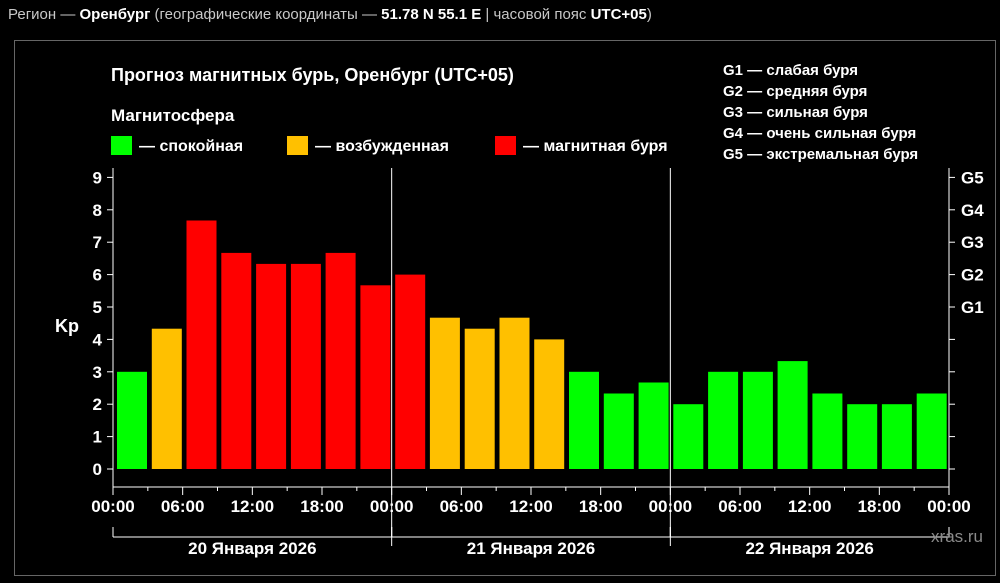 This screenshot has height=583, width=1000. What do you see at coordinates (97, 372) in the screenshot?
I see `y-tick-label: 3` at bounding box center [97, 372].